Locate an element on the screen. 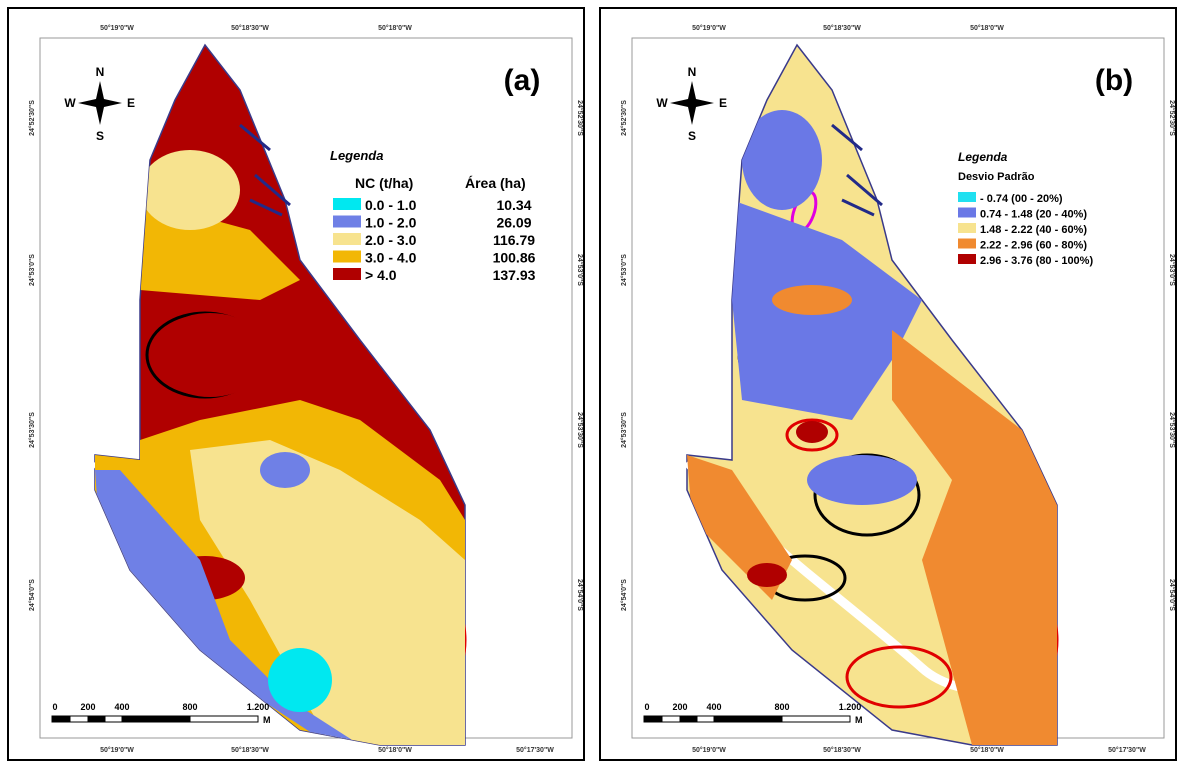  legend-range: 0.74 - 1.48 (20 - 40%) is located at coordinates (1033, 215).